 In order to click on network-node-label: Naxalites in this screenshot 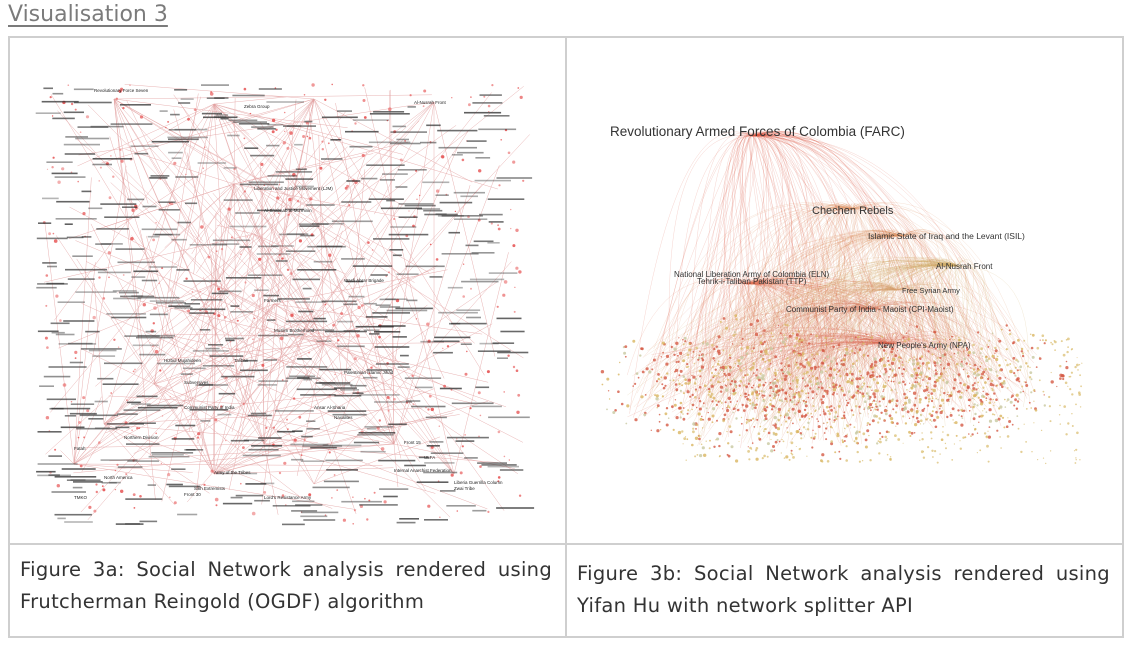, I will do `click(343, 417)`.